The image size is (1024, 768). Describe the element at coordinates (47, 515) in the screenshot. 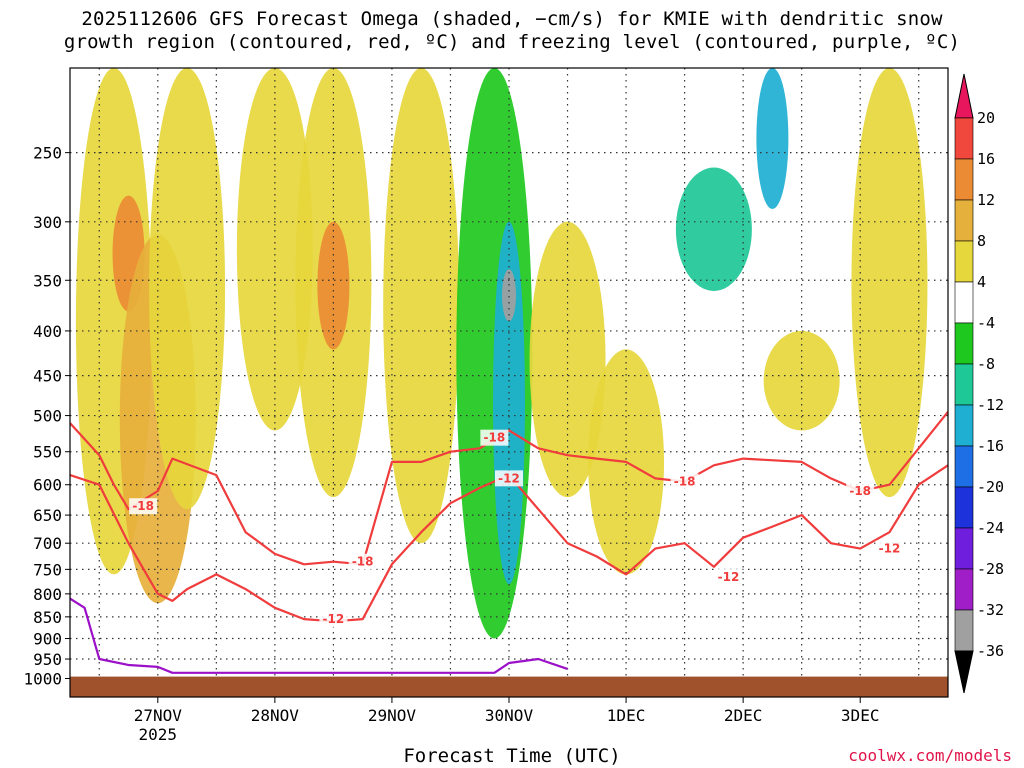

I see `y-tick-label: 650` at that location.